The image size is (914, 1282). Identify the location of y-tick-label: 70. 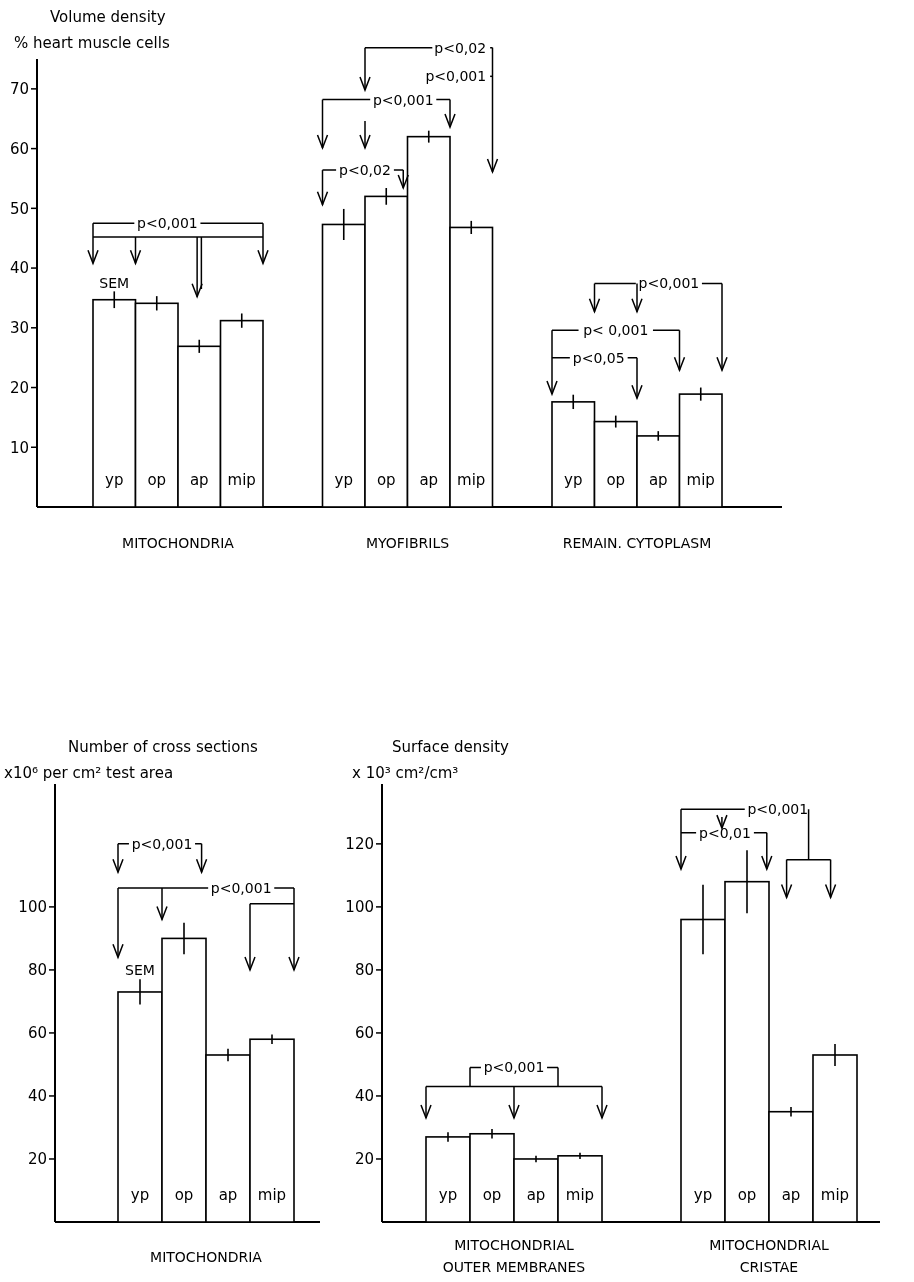
(19, 89).